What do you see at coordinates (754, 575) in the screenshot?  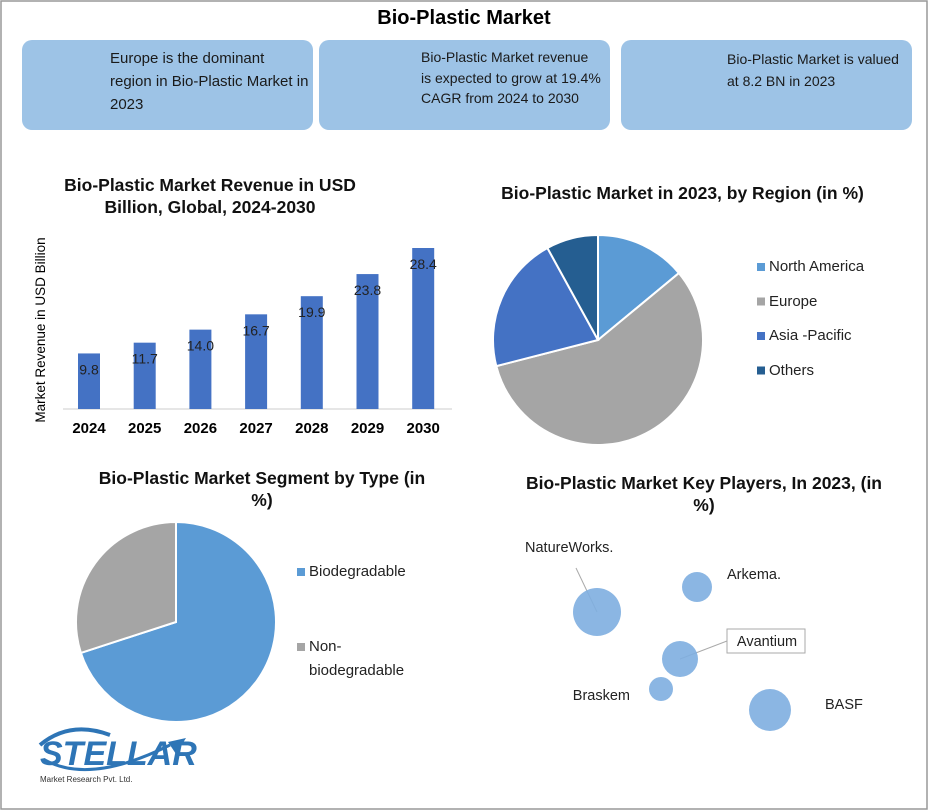 I see `bubble-label: Arkema.` at bounding box center [754, 575].